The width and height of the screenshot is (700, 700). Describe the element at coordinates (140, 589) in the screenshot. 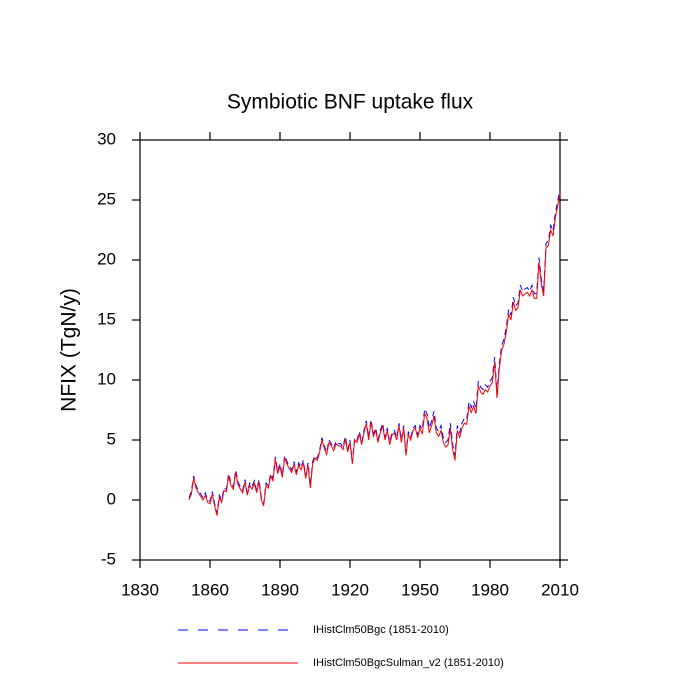

I see `x-tick-label: 1830` at that location.